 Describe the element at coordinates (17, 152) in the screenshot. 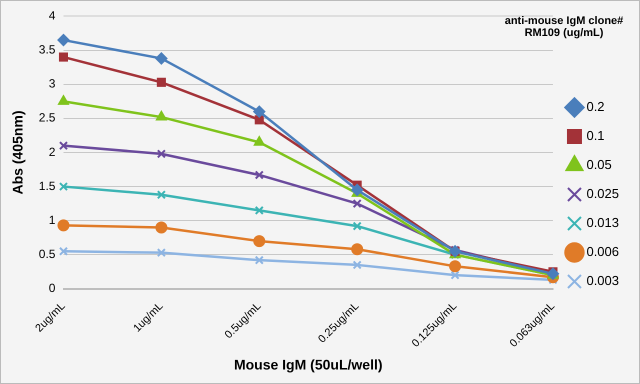

I see `y-axis-title: Abs (405nm)` at that location.